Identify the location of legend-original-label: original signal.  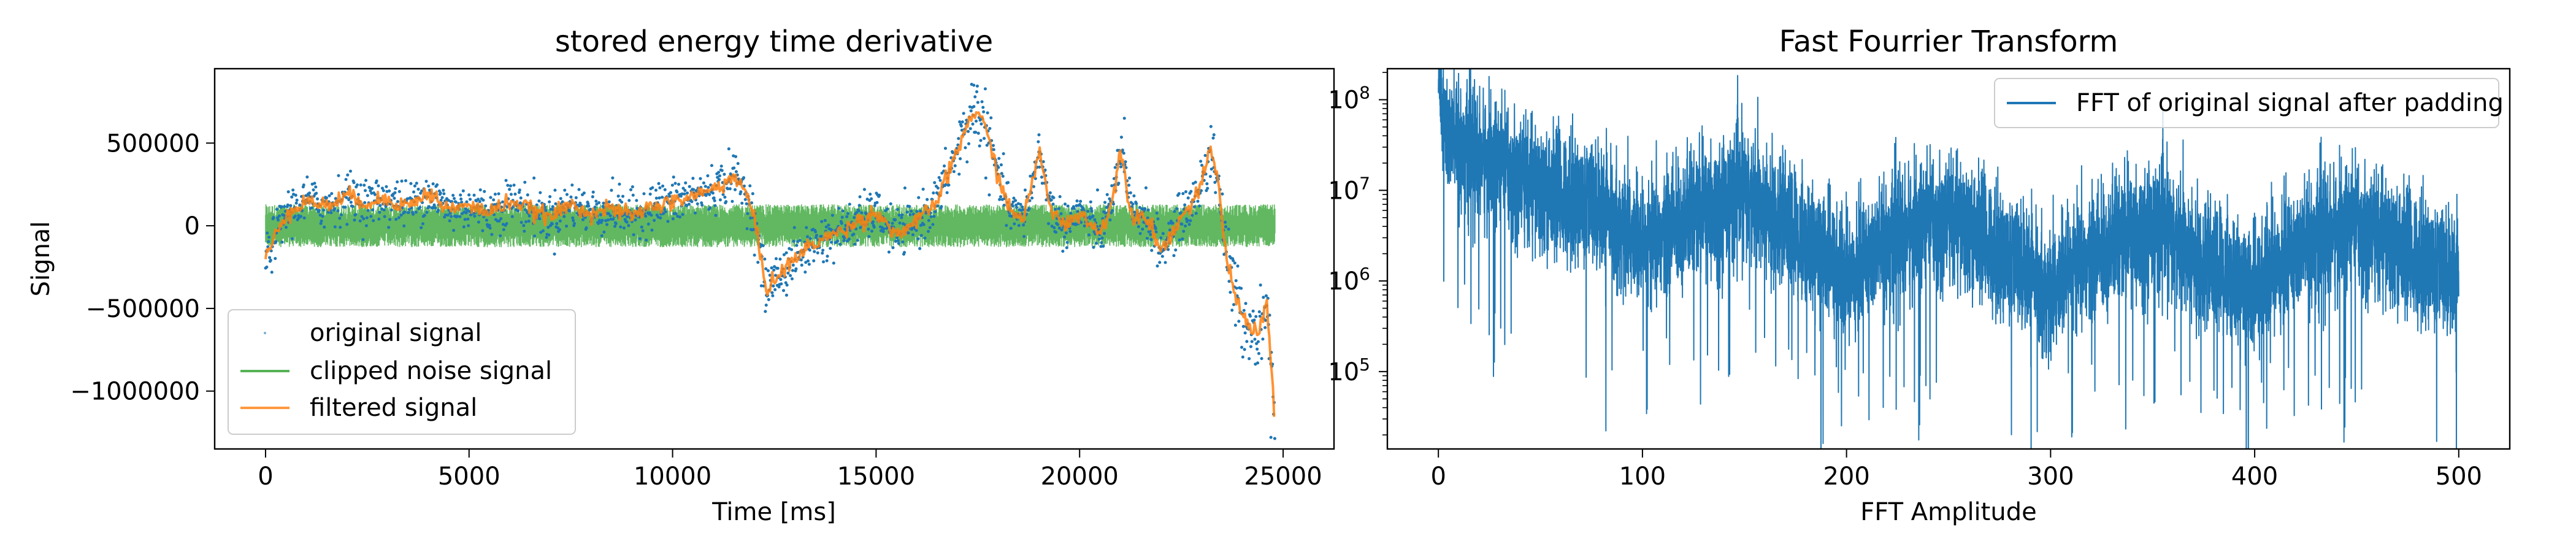
(396, 333).